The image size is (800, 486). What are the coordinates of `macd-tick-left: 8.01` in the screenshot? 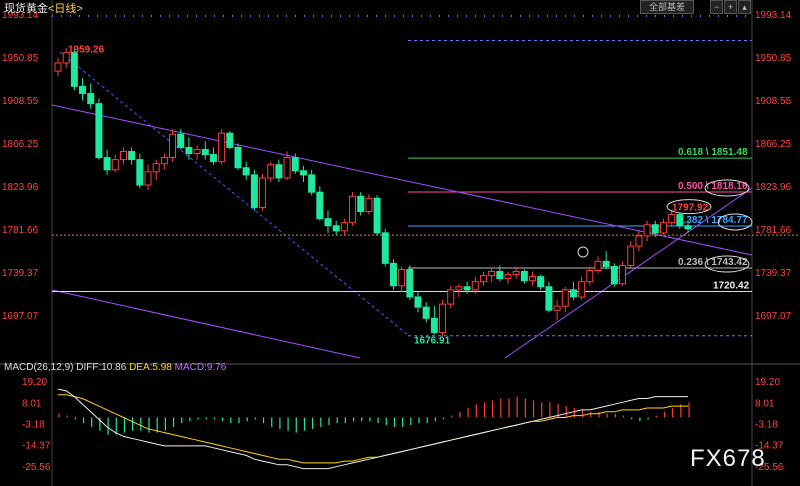 It's located at (32, 403).